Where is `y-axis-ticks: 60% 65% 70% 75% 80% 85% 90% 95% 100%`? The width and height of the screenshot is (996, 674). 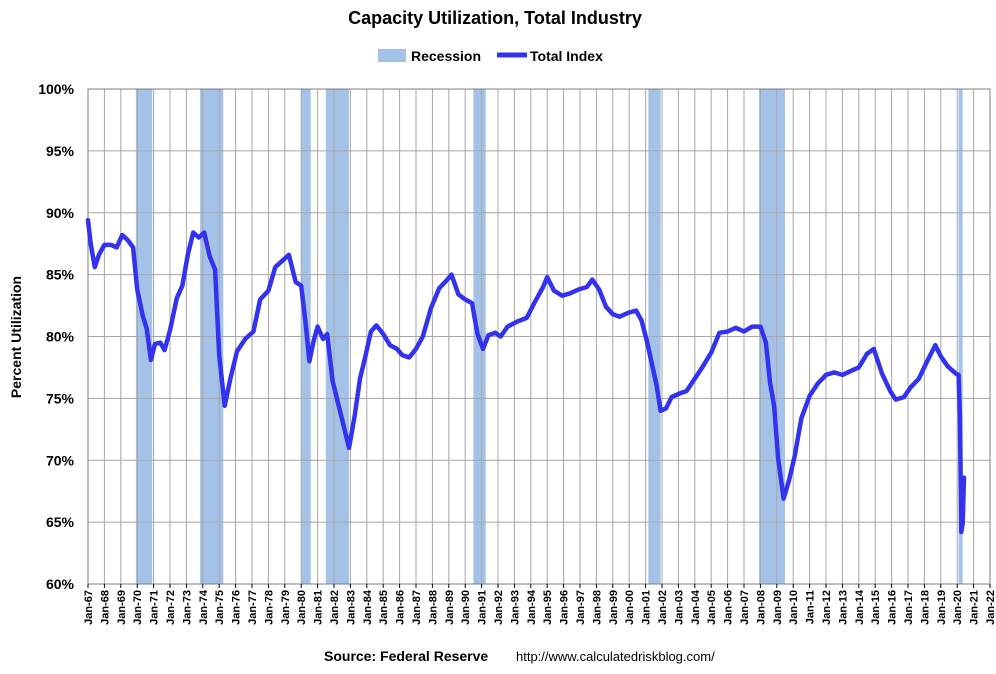 y-axis-ticks: 60% 65% 70% 75% 80% 85% 90% 95% 100% is located at coordinates (56, 336).